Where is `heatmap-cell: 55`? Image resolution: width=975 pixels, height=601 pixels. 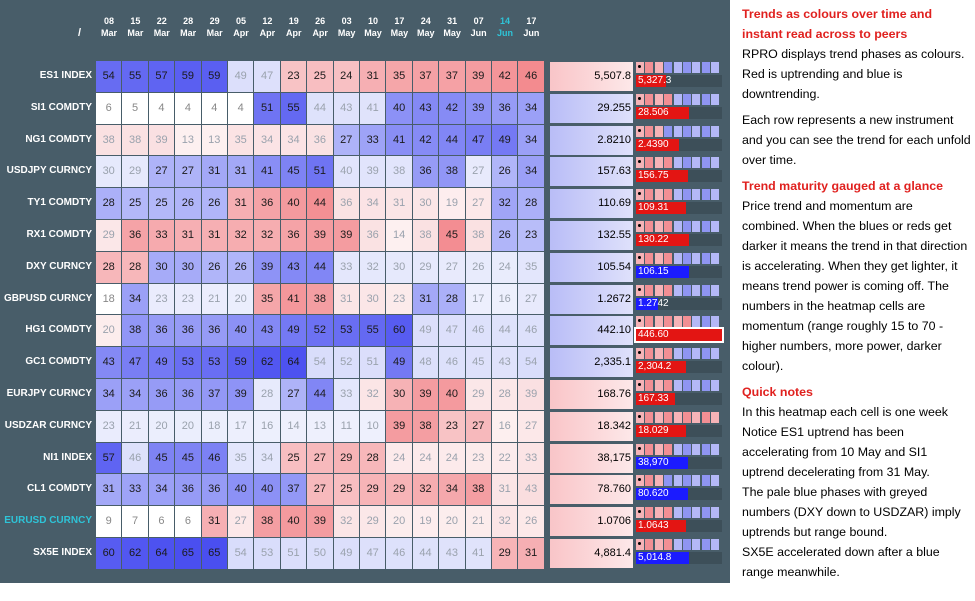
heatmap-cell: 55 is located at coordinates (373, 331).